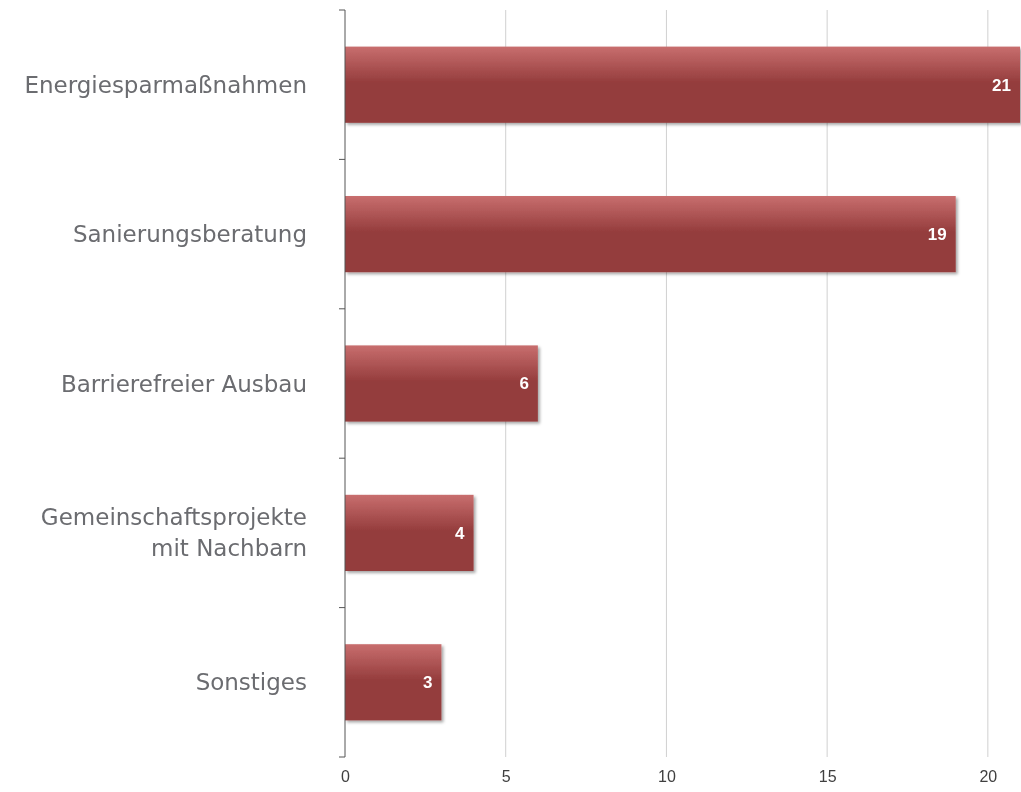 The height and width of the screenshot is (792, 1021). I want to click on x-tick-label: 15, so click(827, 777).